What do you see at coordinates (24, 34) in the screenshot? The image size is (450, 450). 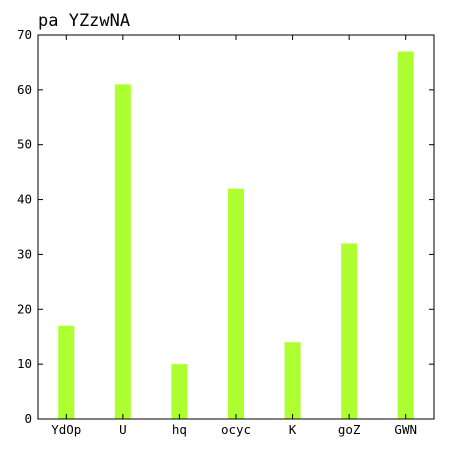 I see `y-tick-label: 70` at bounding box center [24, 34].